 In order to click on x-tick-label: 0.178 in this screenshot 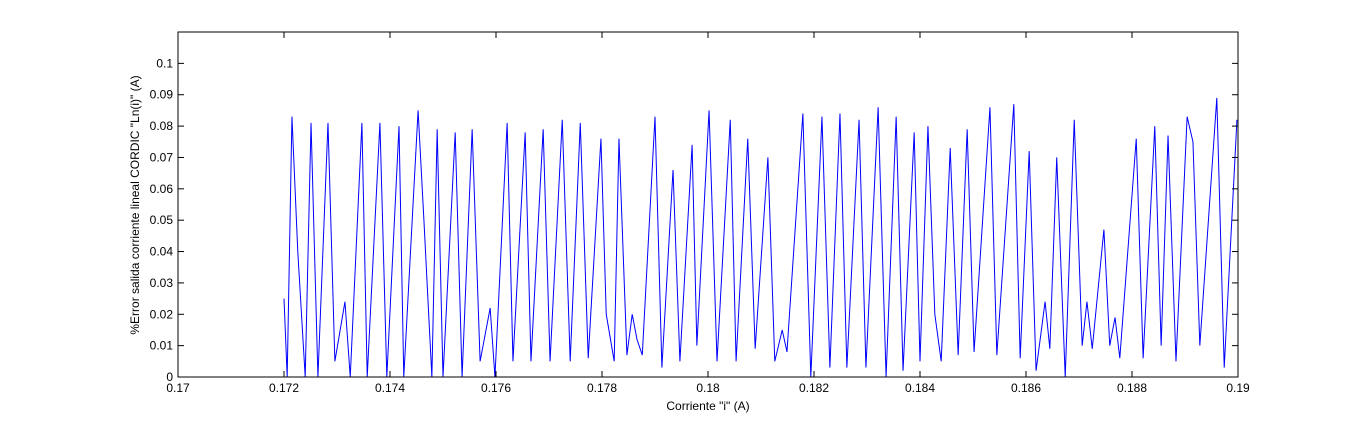, I will do `click(602, 388)`.